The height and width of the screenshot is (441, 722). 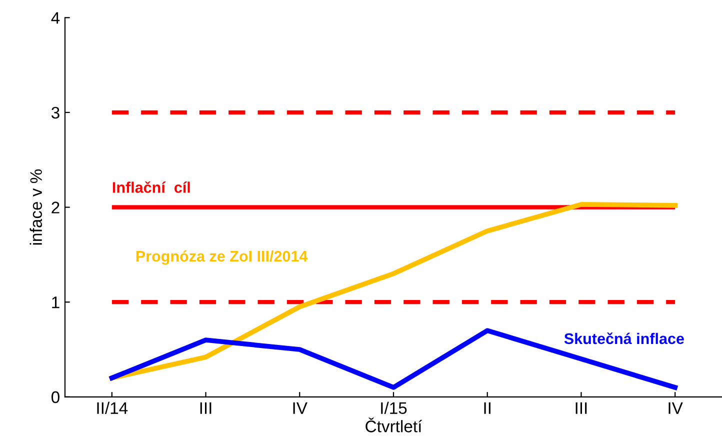 What do you see at coordinates (56, 397) in the screenshot?
I see `y-tick-label: 0` at bounding box center [56, 397].